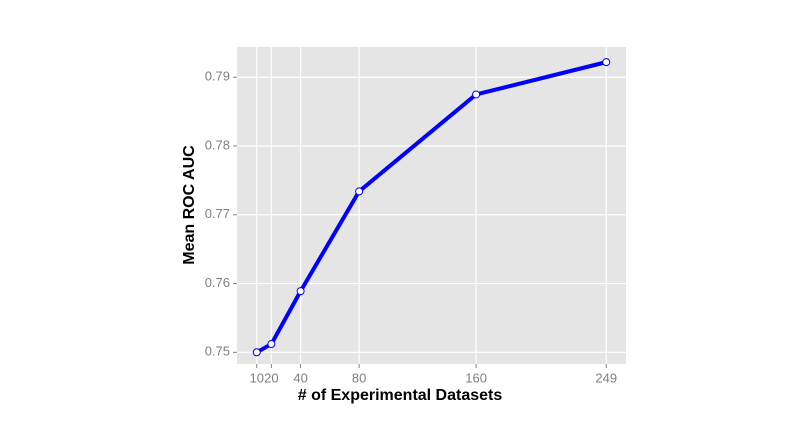  Describe the element at coordinates (217, 213) in the screenshot. I see `y-tick-label: 0.77` at that location.